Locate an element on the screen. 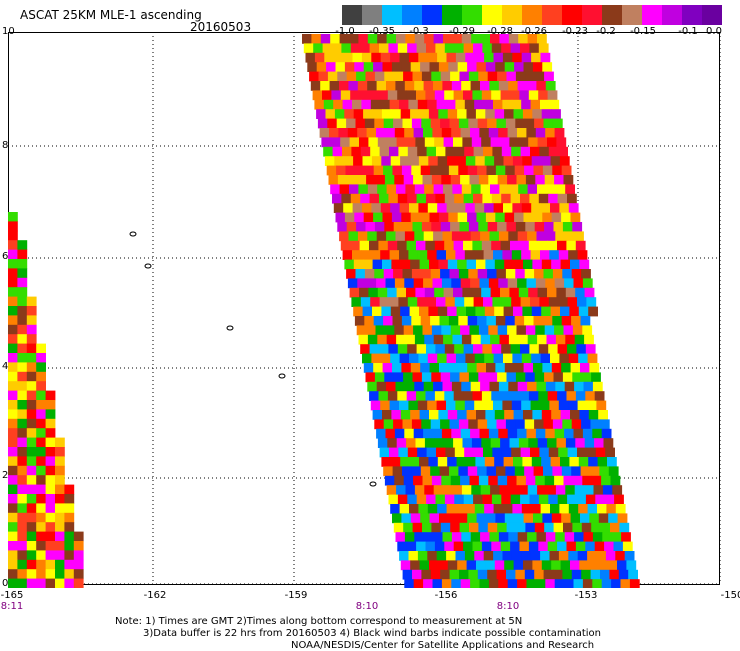 The image size is (740, 651). lon-label: -165 is located at coordinates (12, 595).